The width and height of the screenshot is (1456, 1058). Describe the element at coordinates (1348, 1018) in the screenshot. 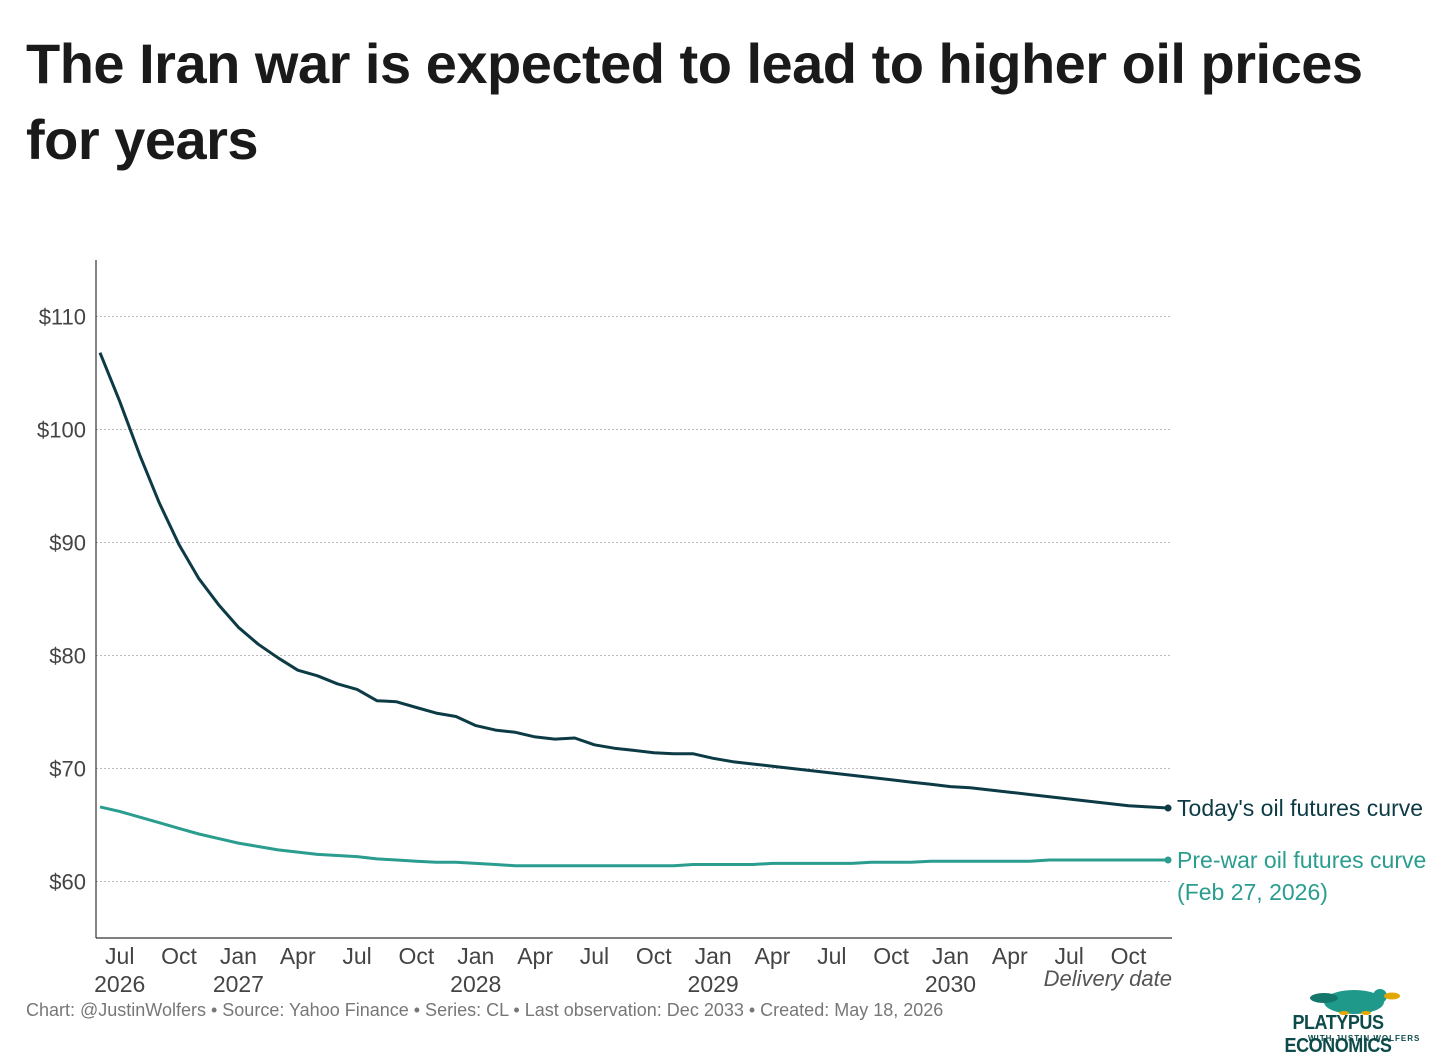

I see `platypus-economics-logo: PLATYPUS ECONOMICS WITH JUSTIN WOLFERS` at that location.